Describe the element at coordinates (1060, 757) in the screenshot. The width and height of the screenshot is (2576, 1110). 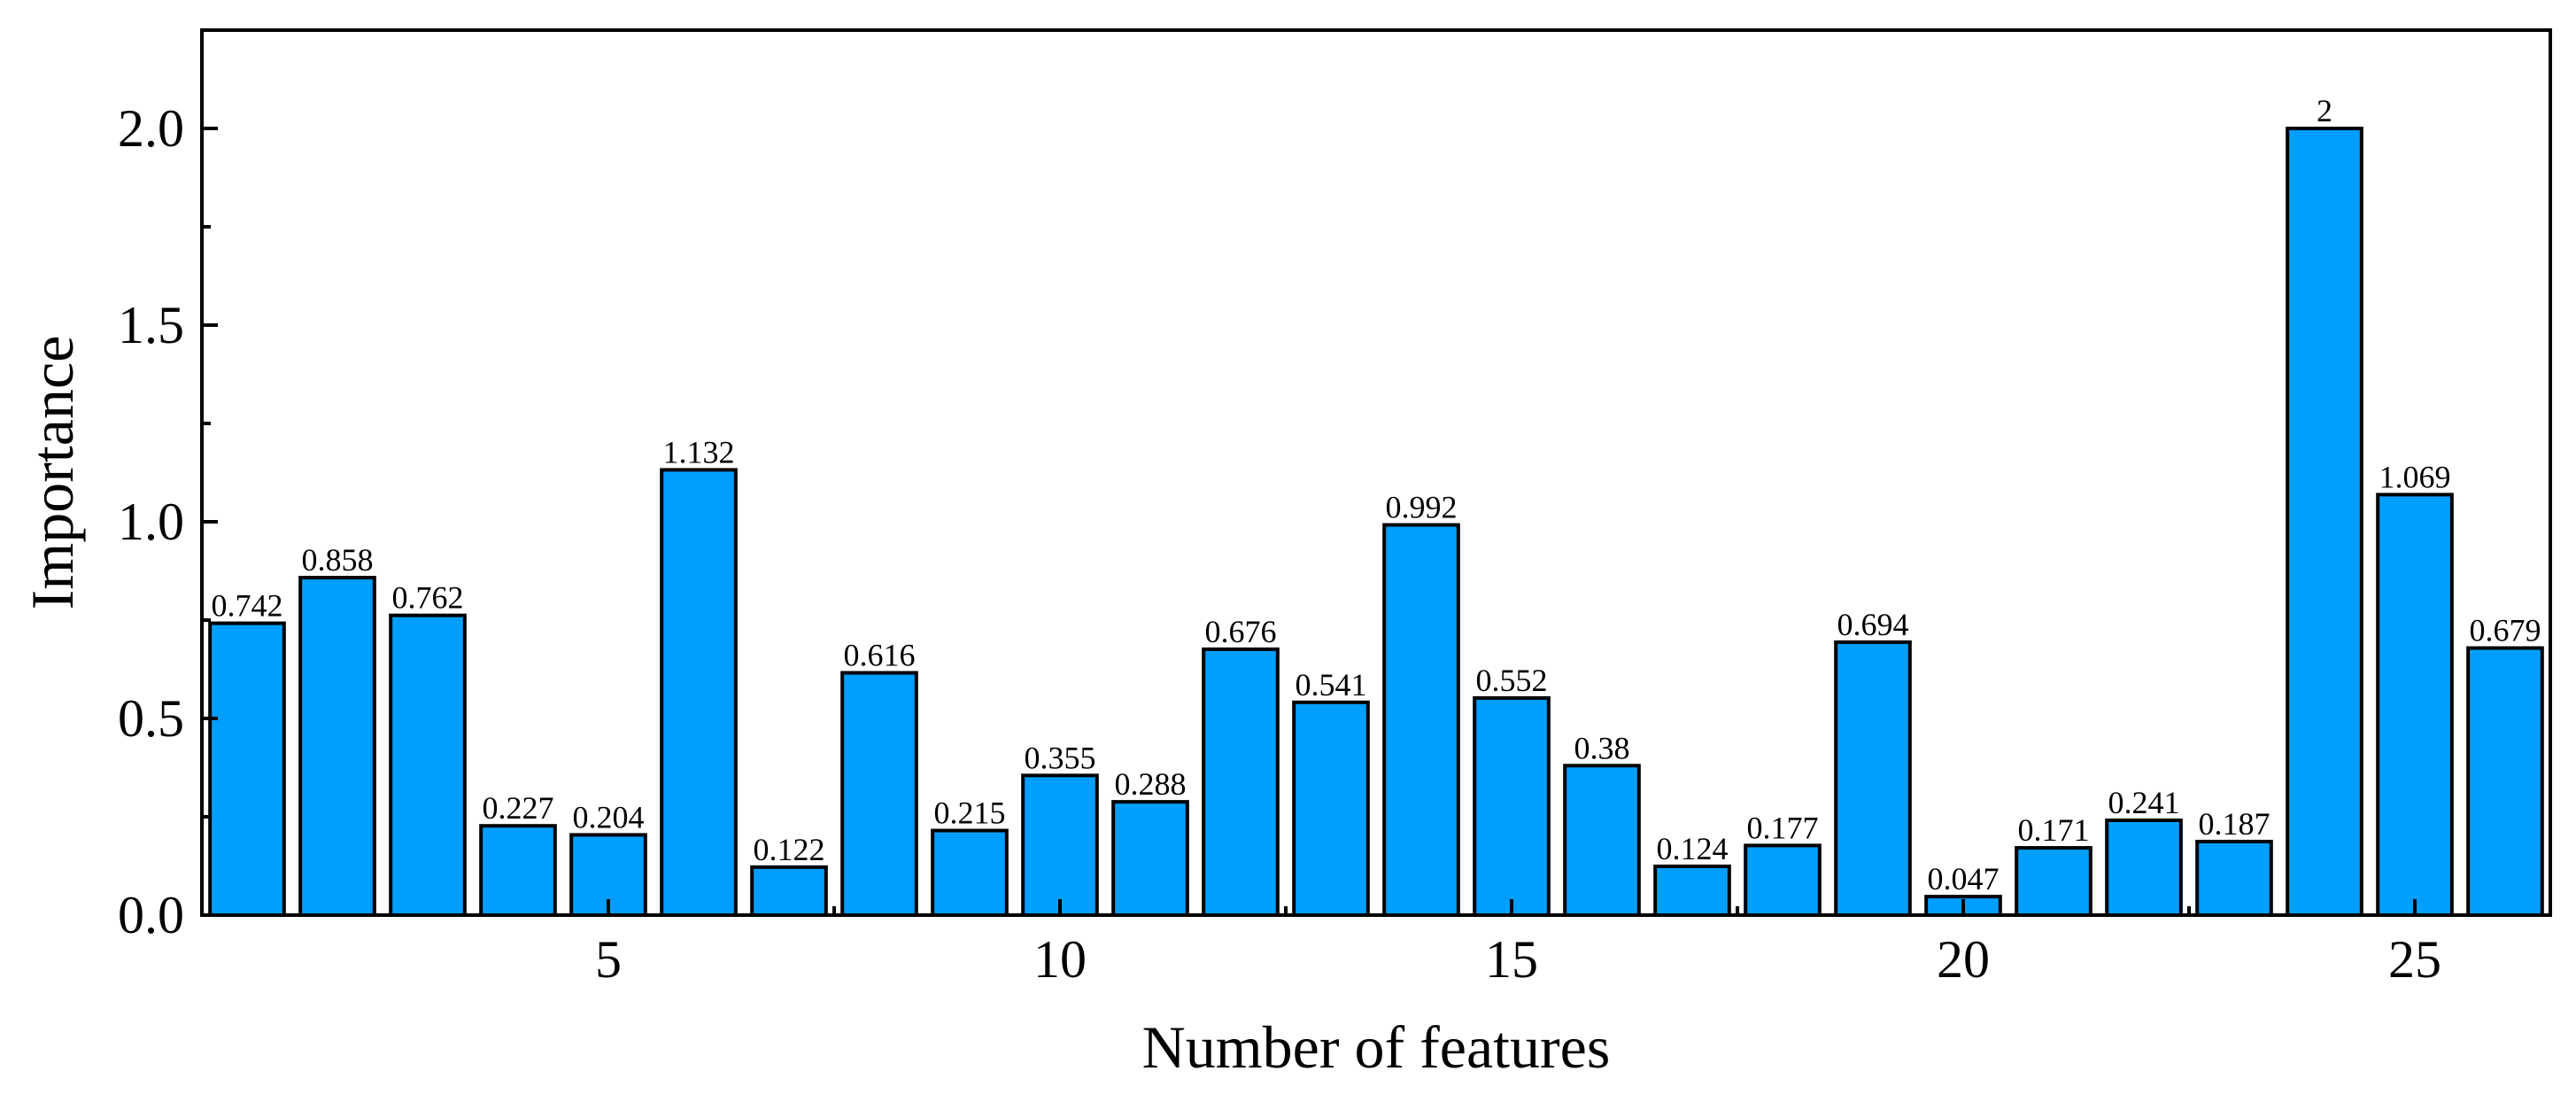
I see `bar-value-label-10: 0.355` at that location.